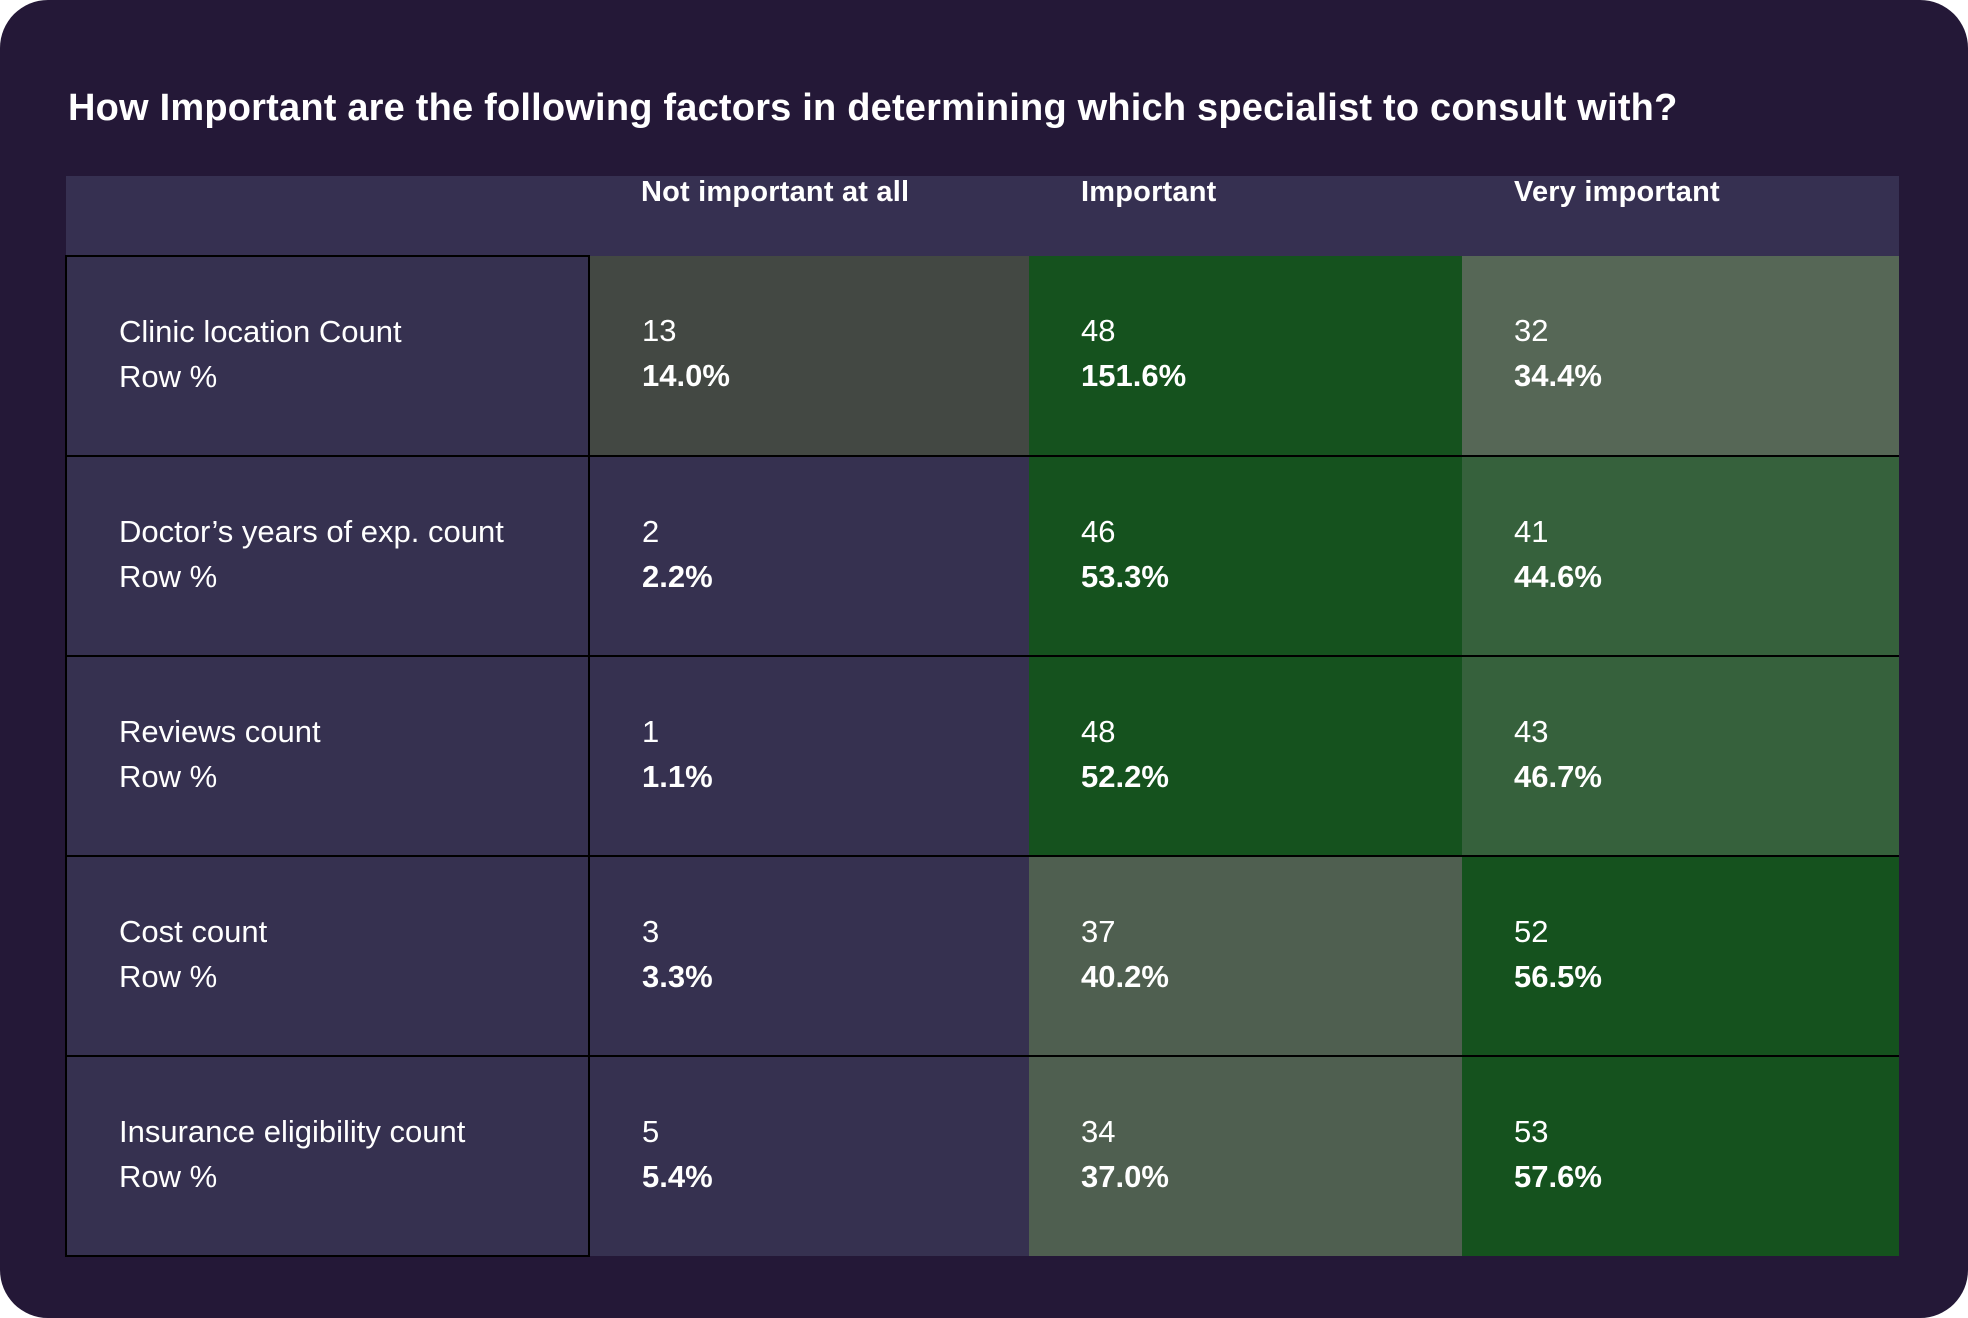 This screenshot has height=1318, width=1968. I want to click on cell-very-important: 32 34.4%, so click(1680, 356).